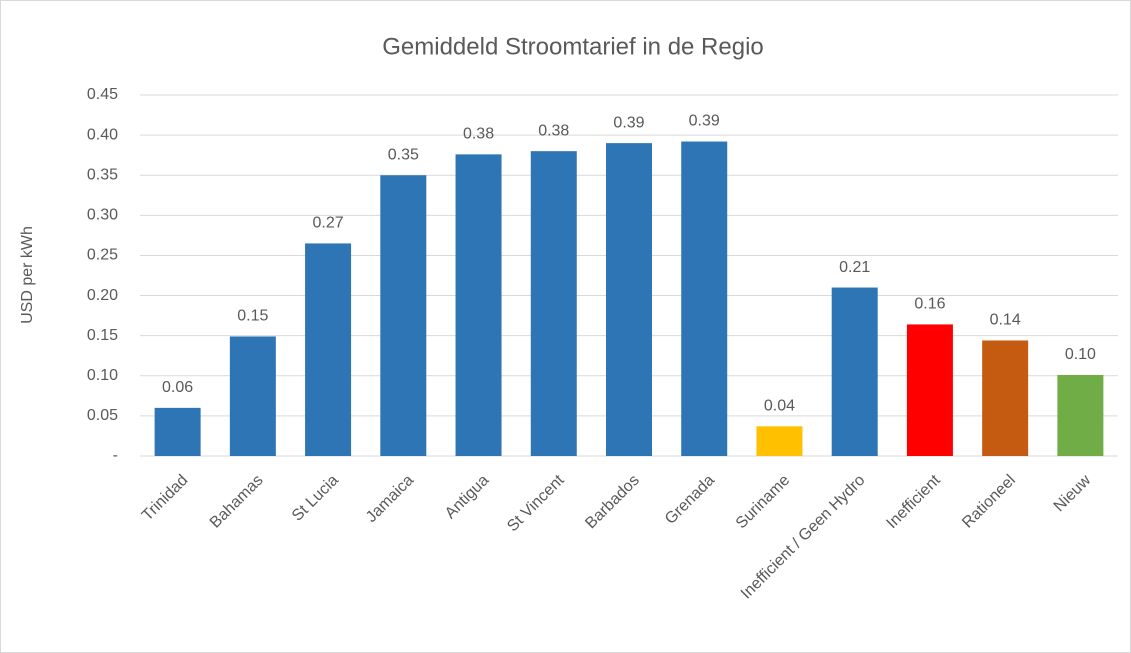 The image size is (1131, 653). Describe the element at coordinates (102, 295) in the screenshot. I see `y-tick-label: 0.20` at that location.